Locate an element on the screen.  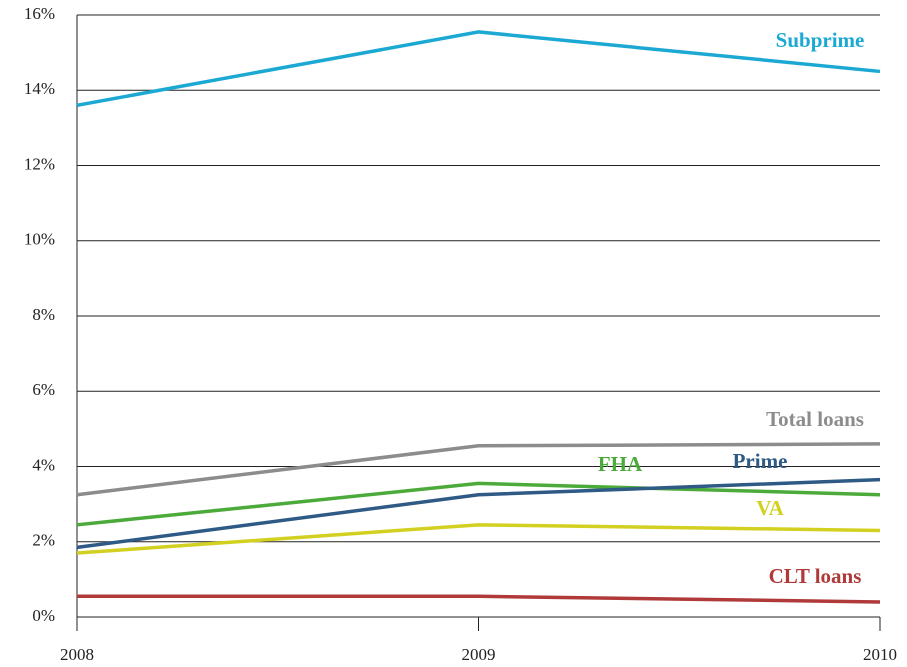
series-label: CLT loans is located at coordinates (815, 576).